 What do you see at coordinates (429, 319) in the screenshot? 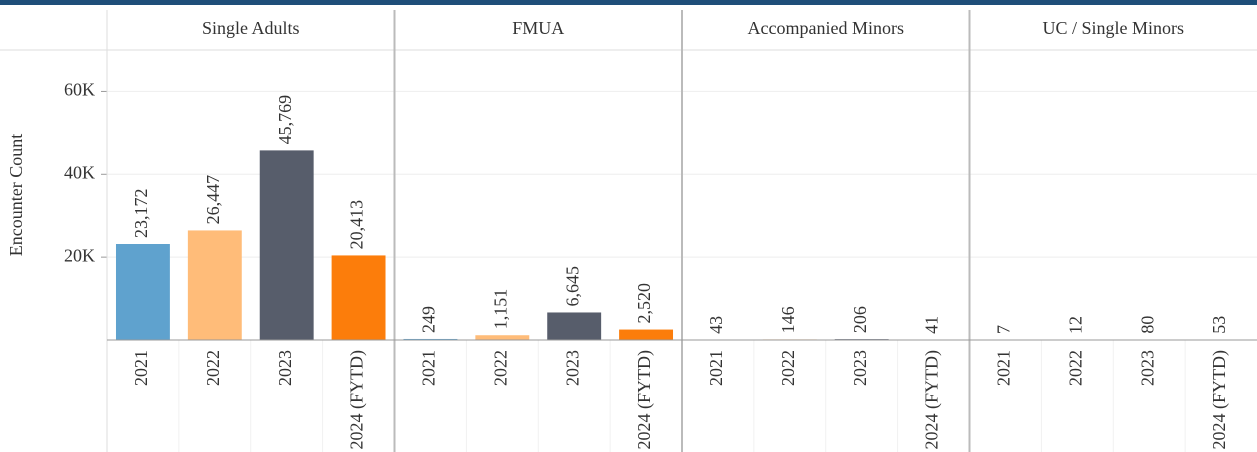
I see `value-label: 249` at bounding box center [429, 319].